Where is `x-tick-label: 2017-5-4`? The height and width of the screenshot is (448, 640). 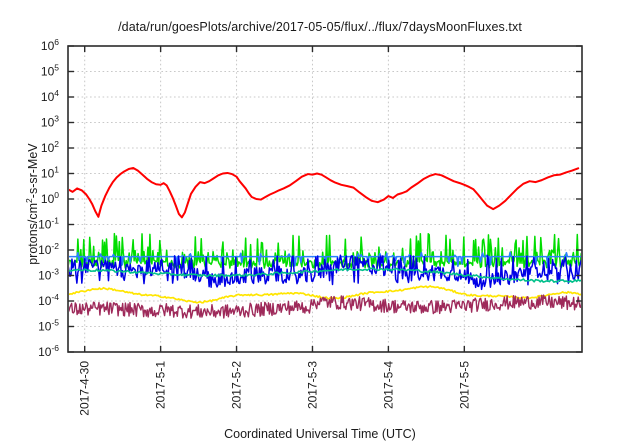 x-tick-label: 2017-5-4 is located at coordinates (388, 385).